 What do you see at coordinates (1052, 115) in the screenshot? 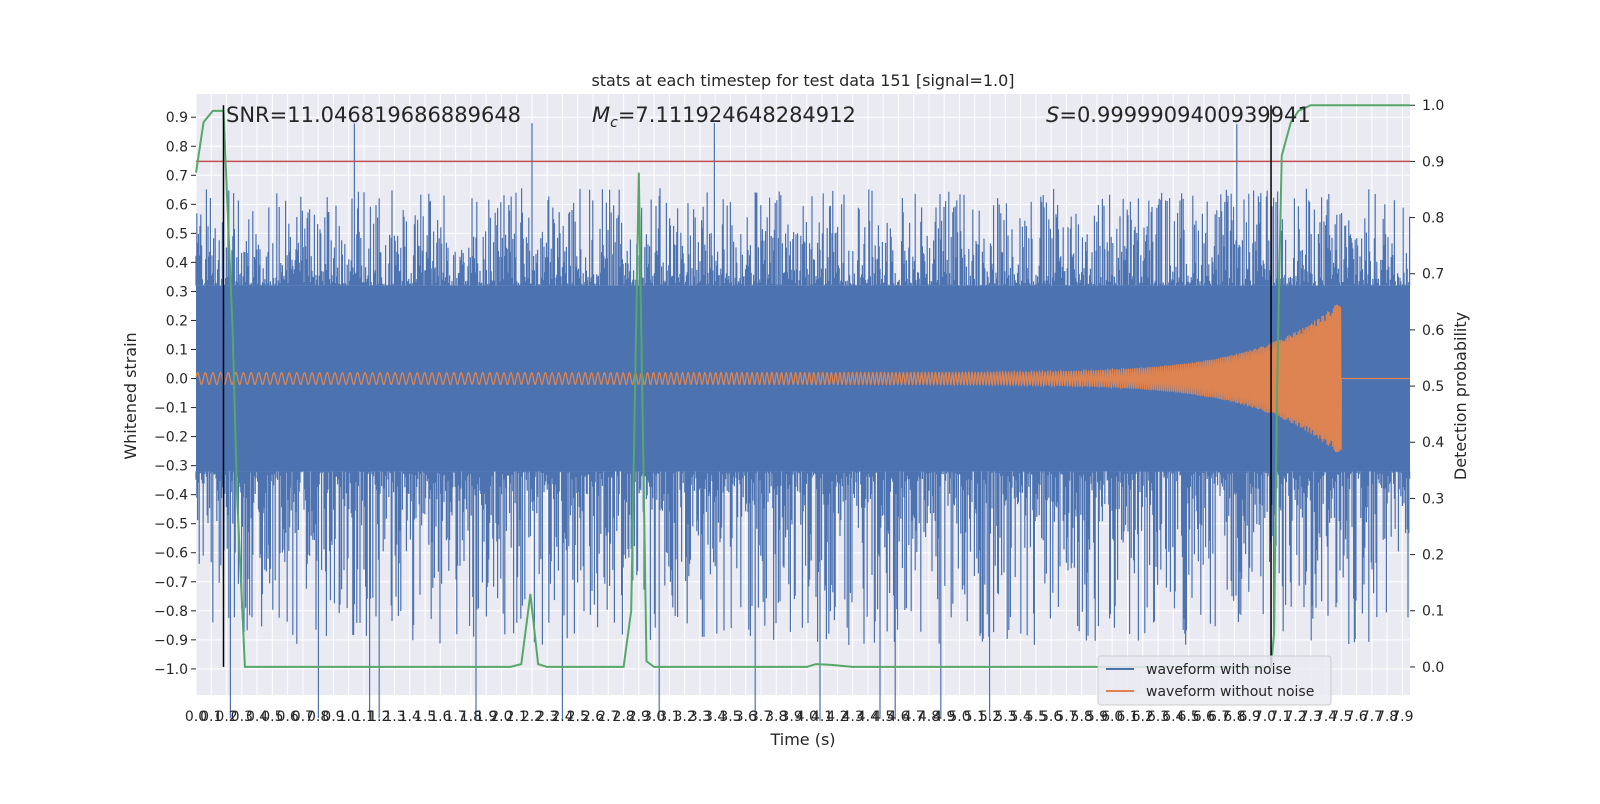
I see `score-symbol: S` at bounding box center [1052, 115].